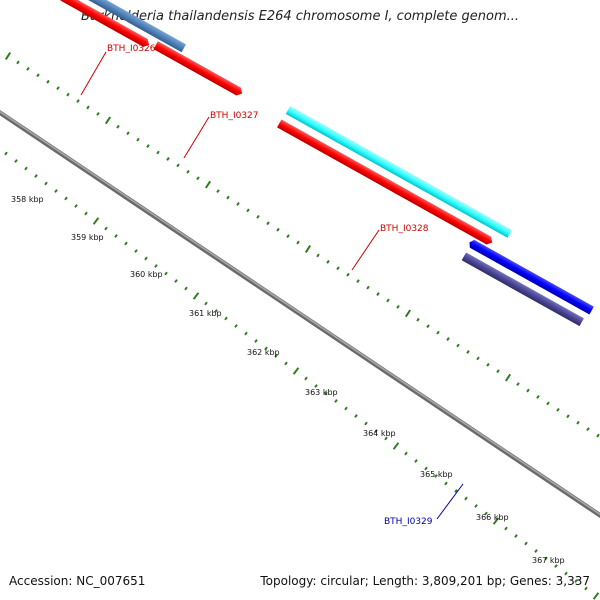 This screenshot has height=600, width=600. I want to click on gene-bth-i0326-feature, so click(129, 26).